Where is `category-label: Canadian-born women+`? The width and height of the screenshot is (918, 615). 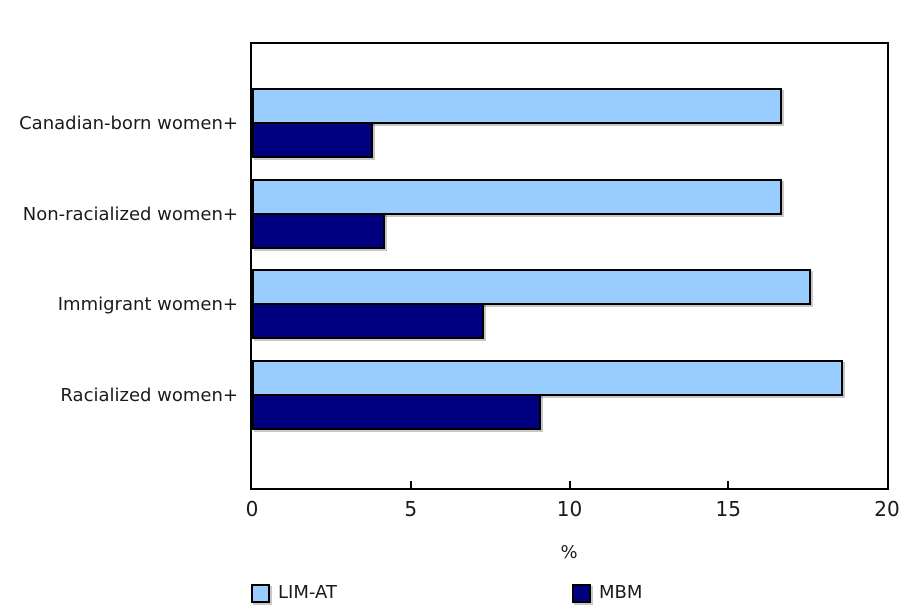 category-label: Canadian-born women+ is located at coordinates (128, 123).